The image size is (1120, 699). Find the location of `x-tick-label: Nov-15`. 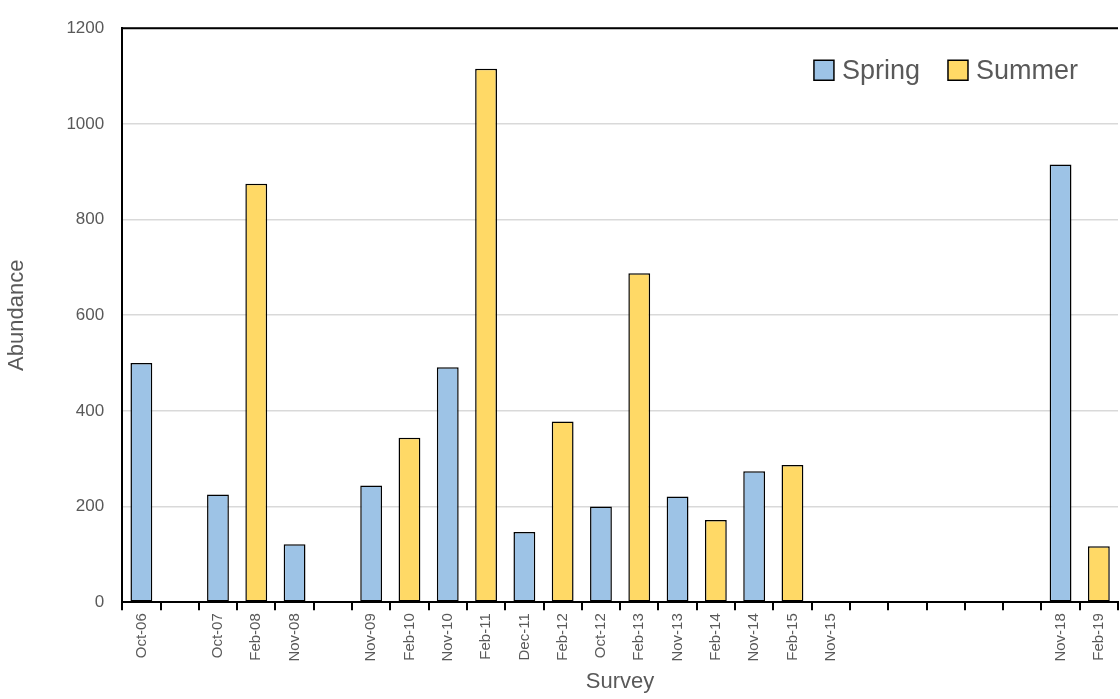

x-tick-label: Nov-15 is located at coordinates (829, 637).